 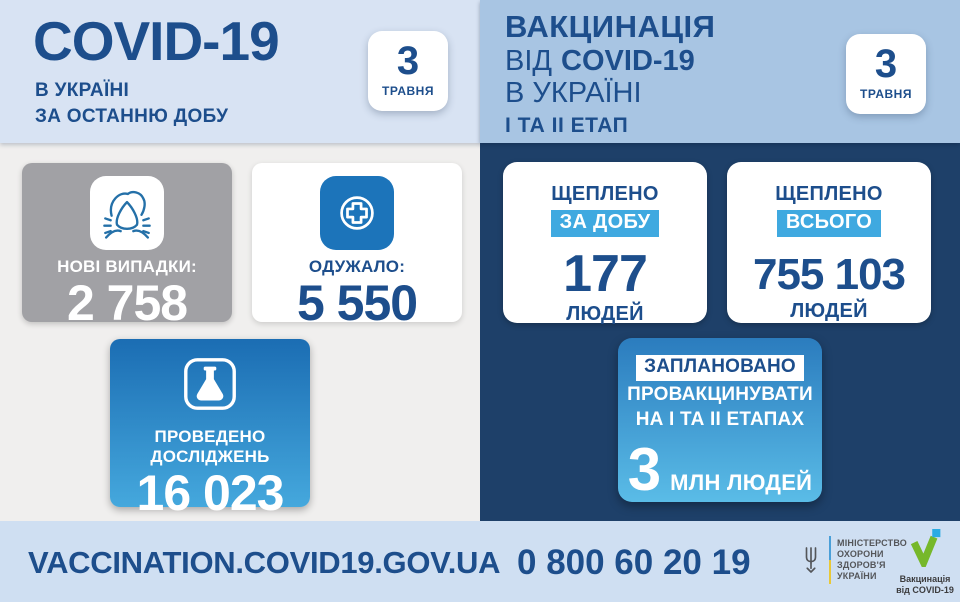 I want to click on recovered-value: 5 550, so click(x=357, y=303).